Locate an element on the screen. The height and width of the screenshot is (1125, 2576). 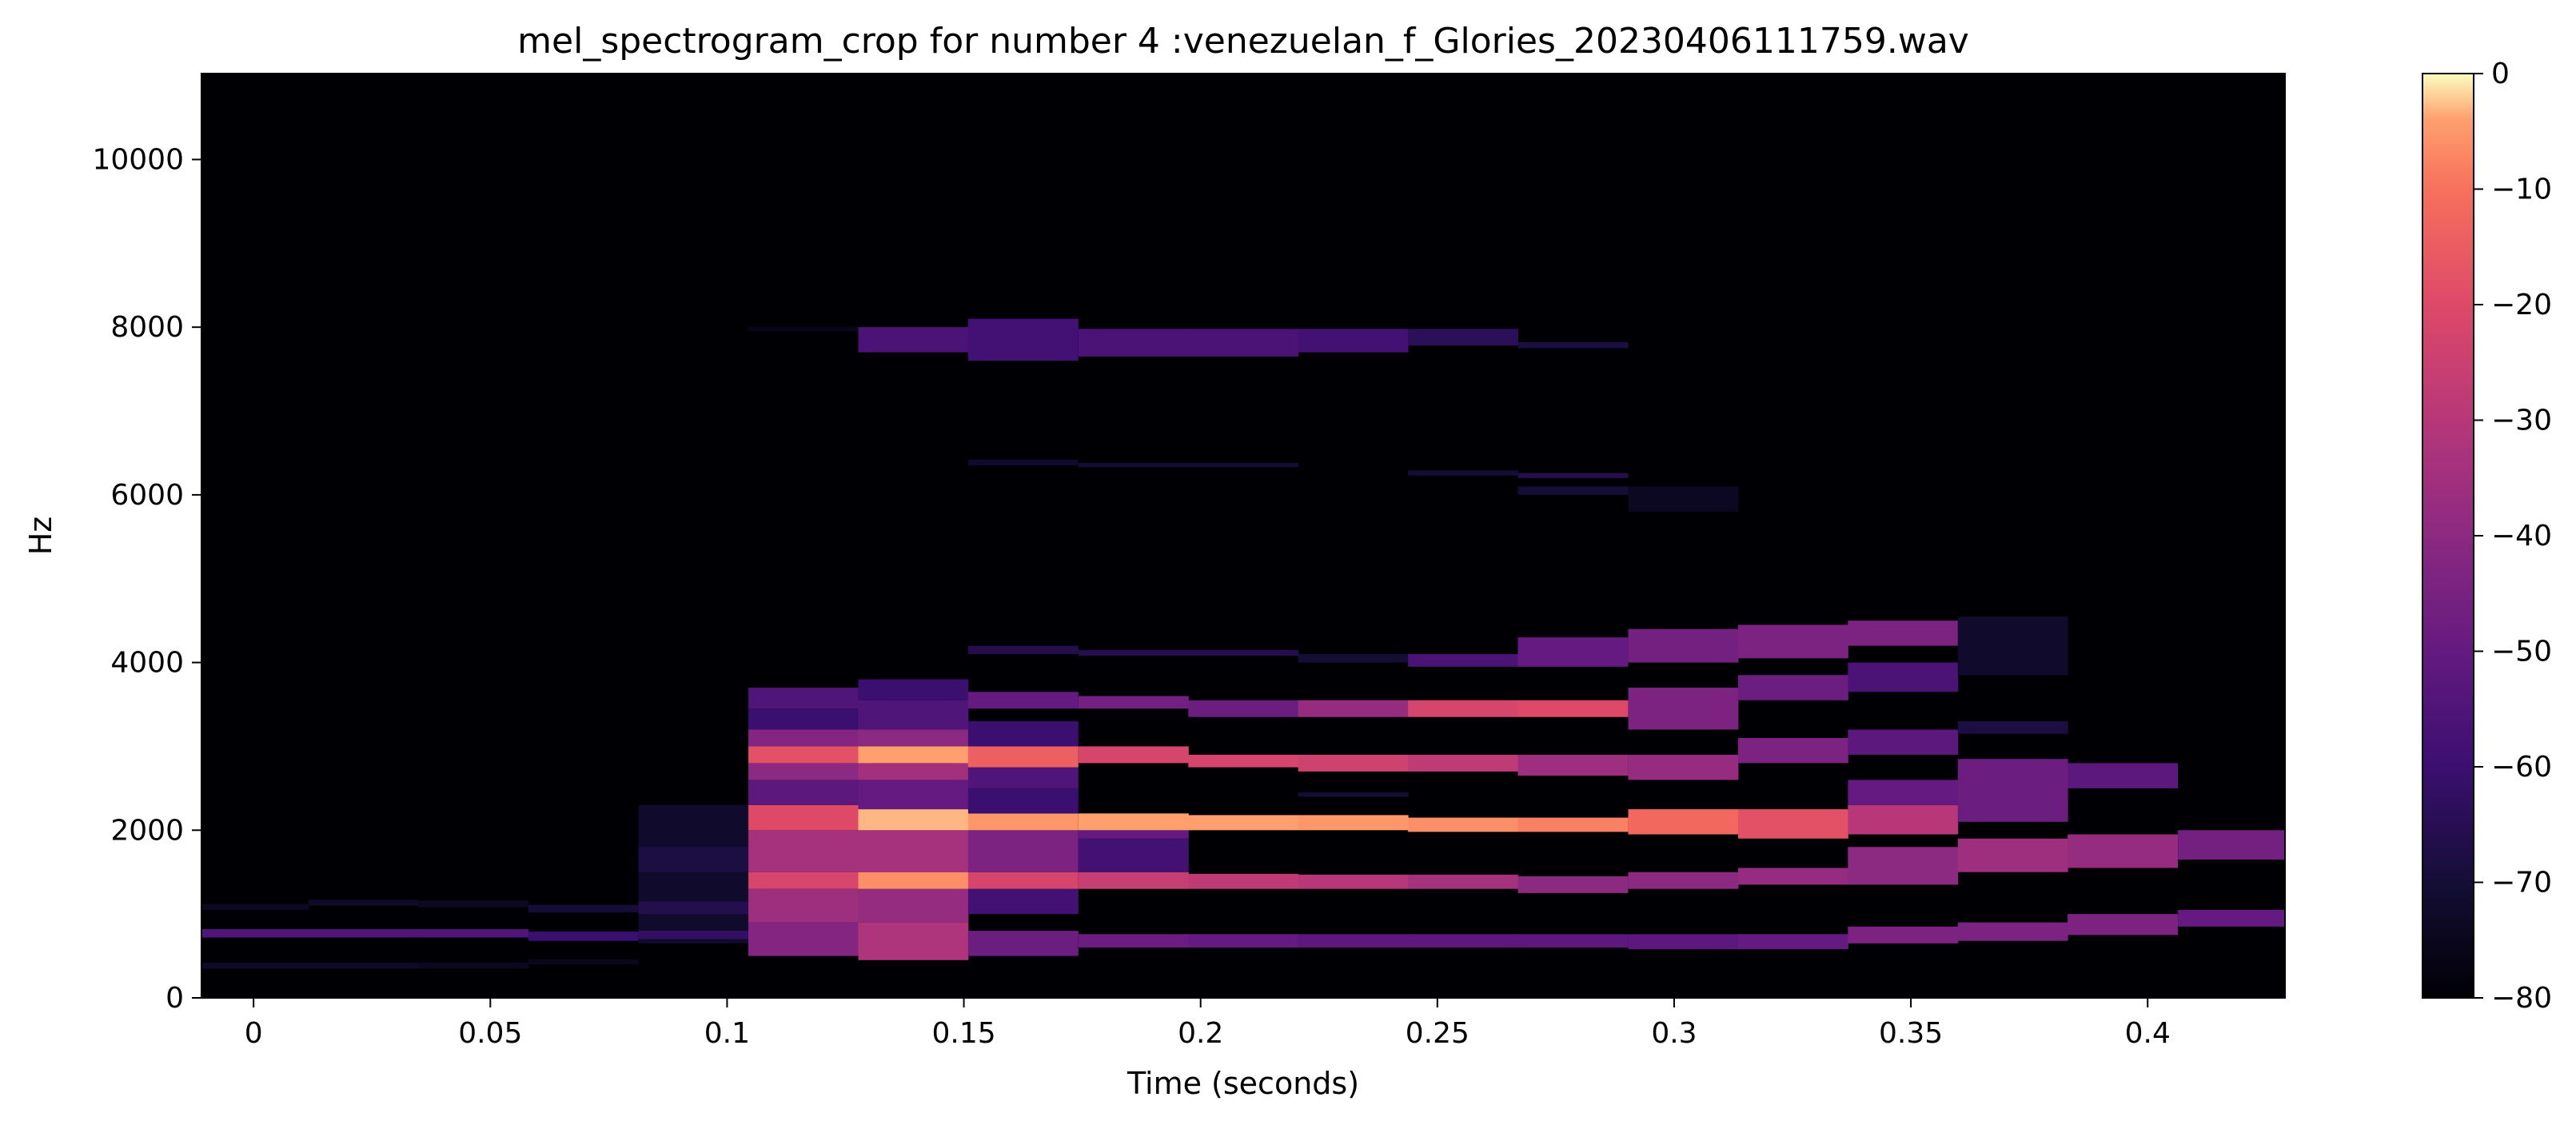
x-tick-label: 0.35 is located at coordinates (1911, 1033).